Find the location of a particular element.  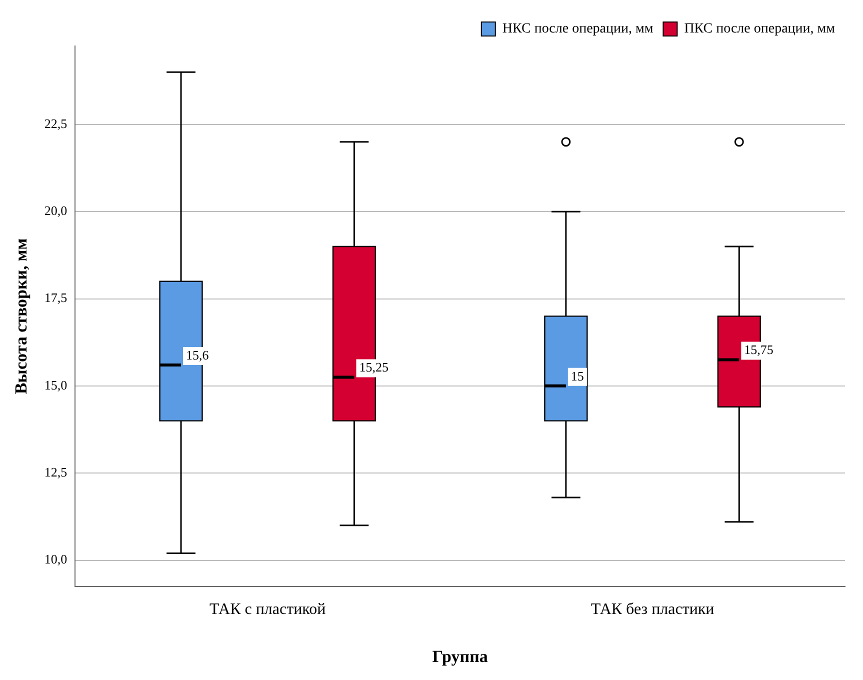

text: 15,75 is located at coordinates (759, 350).